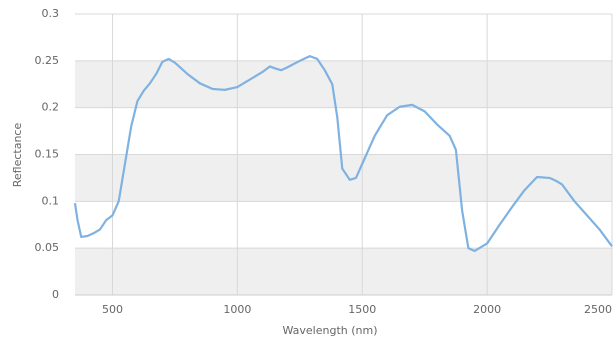  I want to click on y-tick-label: 0.2, so click(51, 107).